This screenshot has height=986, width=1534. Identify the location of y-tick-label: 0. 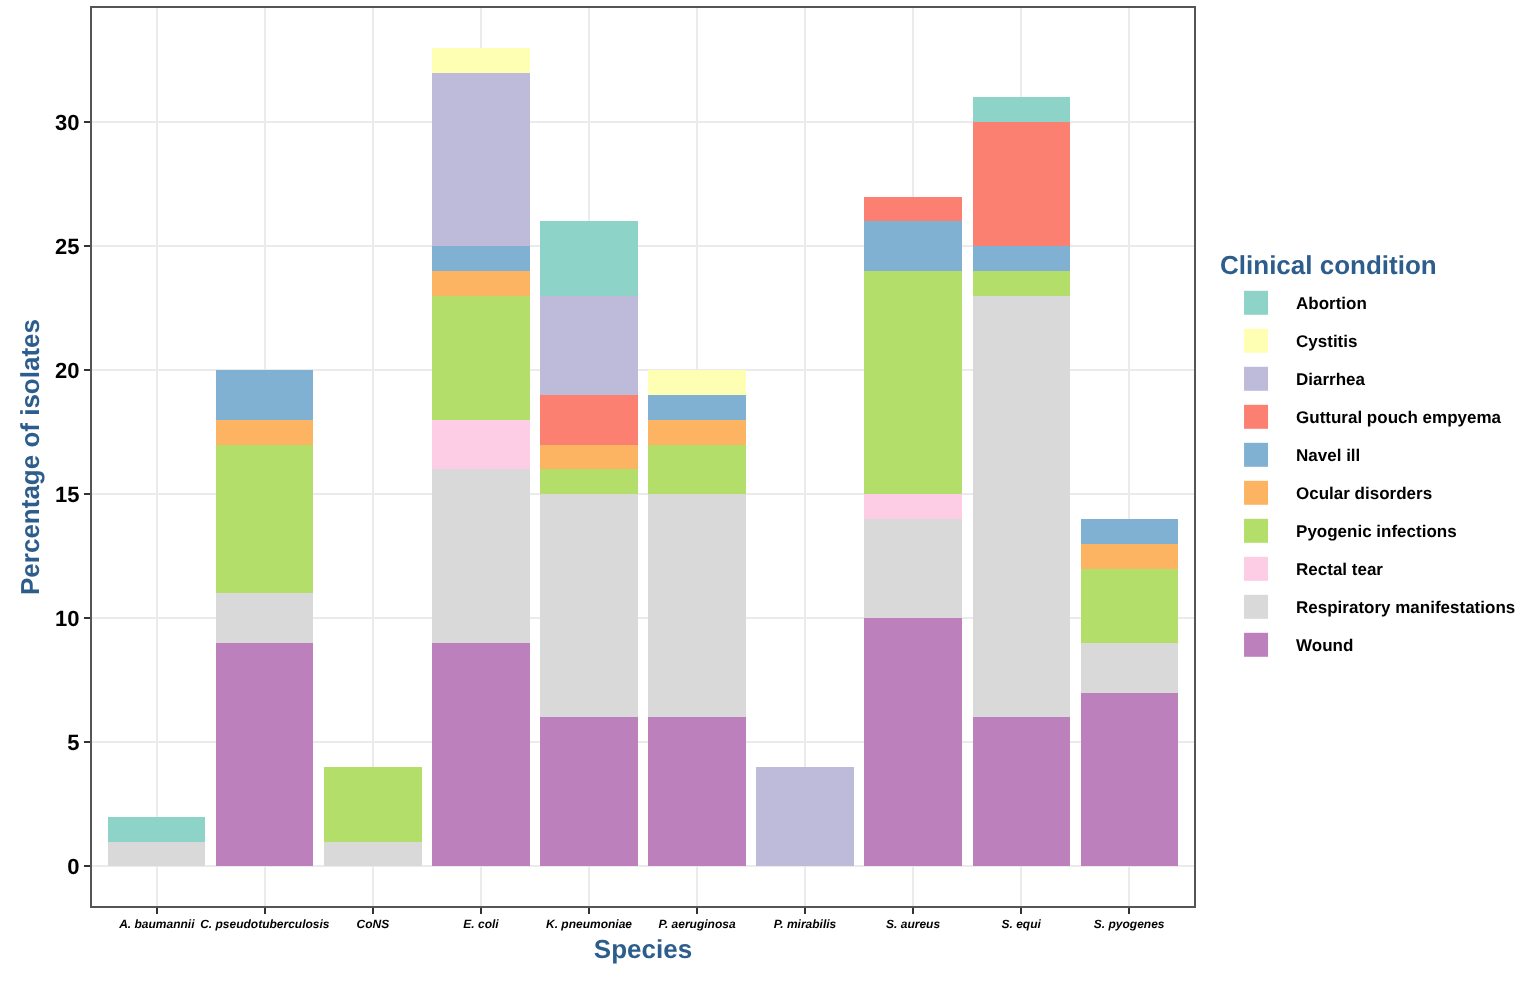
(73, 868).